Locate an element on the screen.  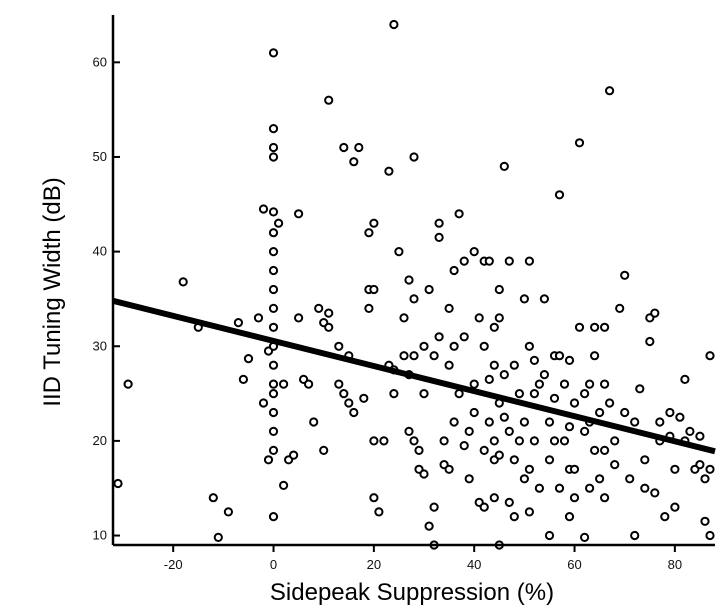
y-tick-label: 10 is located at coordinates (100, 535).